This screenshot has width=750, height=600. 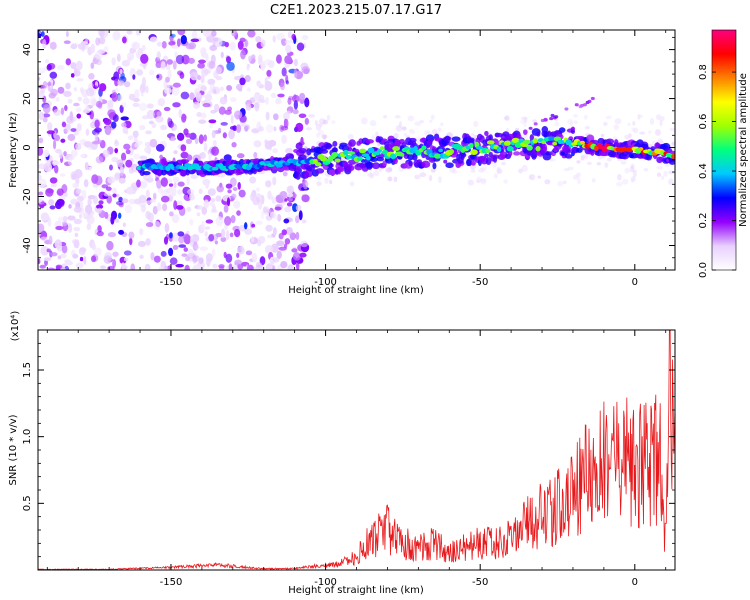 What do you see at coordinates (743, 150) in the screenshot?
I see `colorbar-label: Normalized spectral amplitude` at bounding box center [743, 150].